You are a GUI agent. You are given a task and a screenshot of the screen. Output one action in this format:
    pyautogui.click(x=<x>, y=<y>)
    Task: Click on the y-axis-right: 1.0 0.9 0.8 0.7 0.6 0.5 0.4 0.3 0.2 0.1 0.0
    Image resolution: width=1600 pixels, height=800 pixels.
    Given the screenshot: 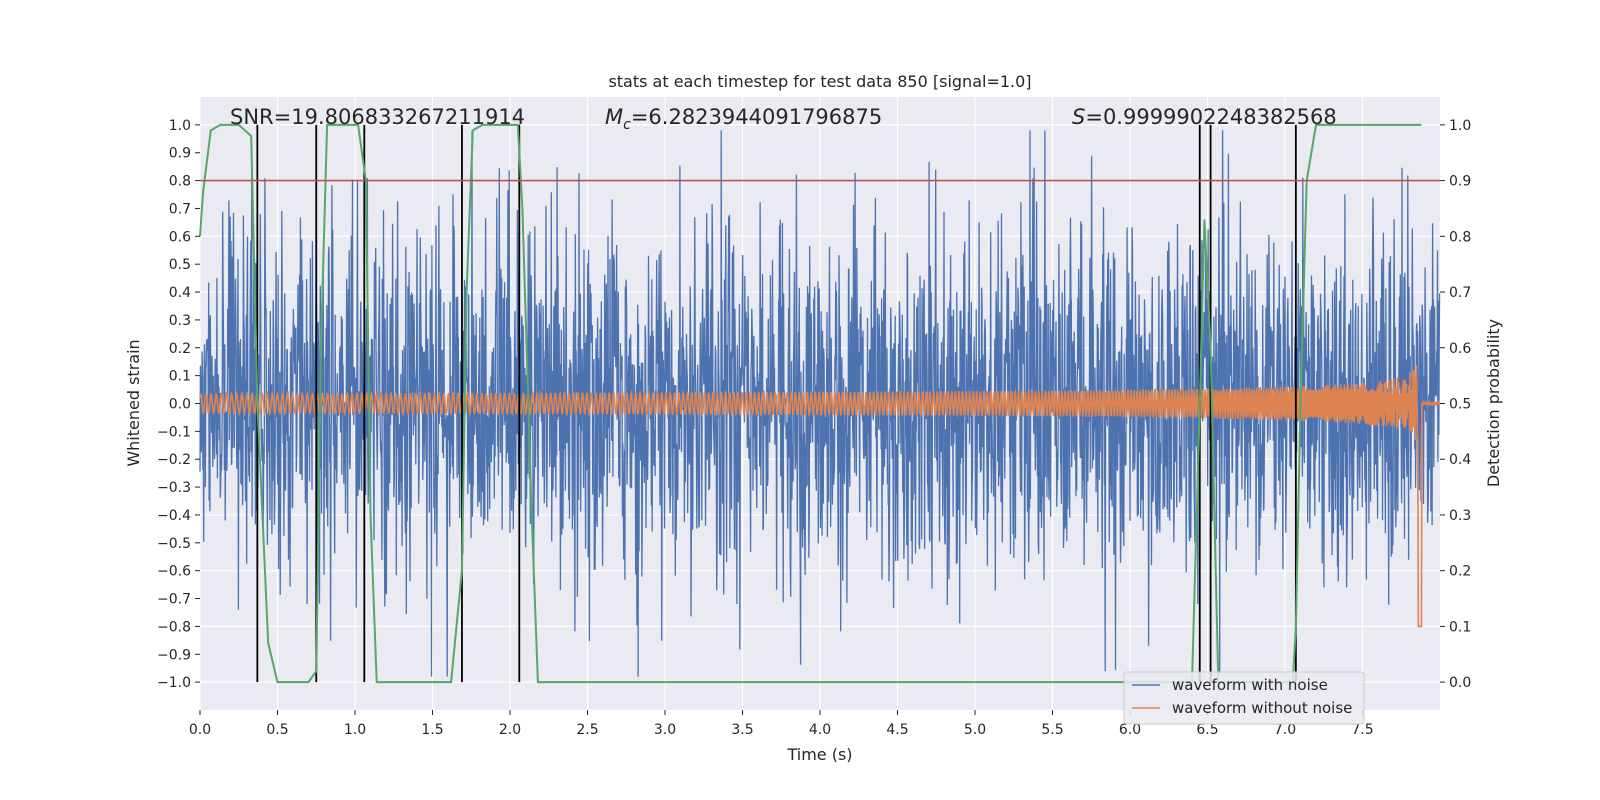 What is the action you would take?
    pyautogui.click(x=1455, y=404)
    